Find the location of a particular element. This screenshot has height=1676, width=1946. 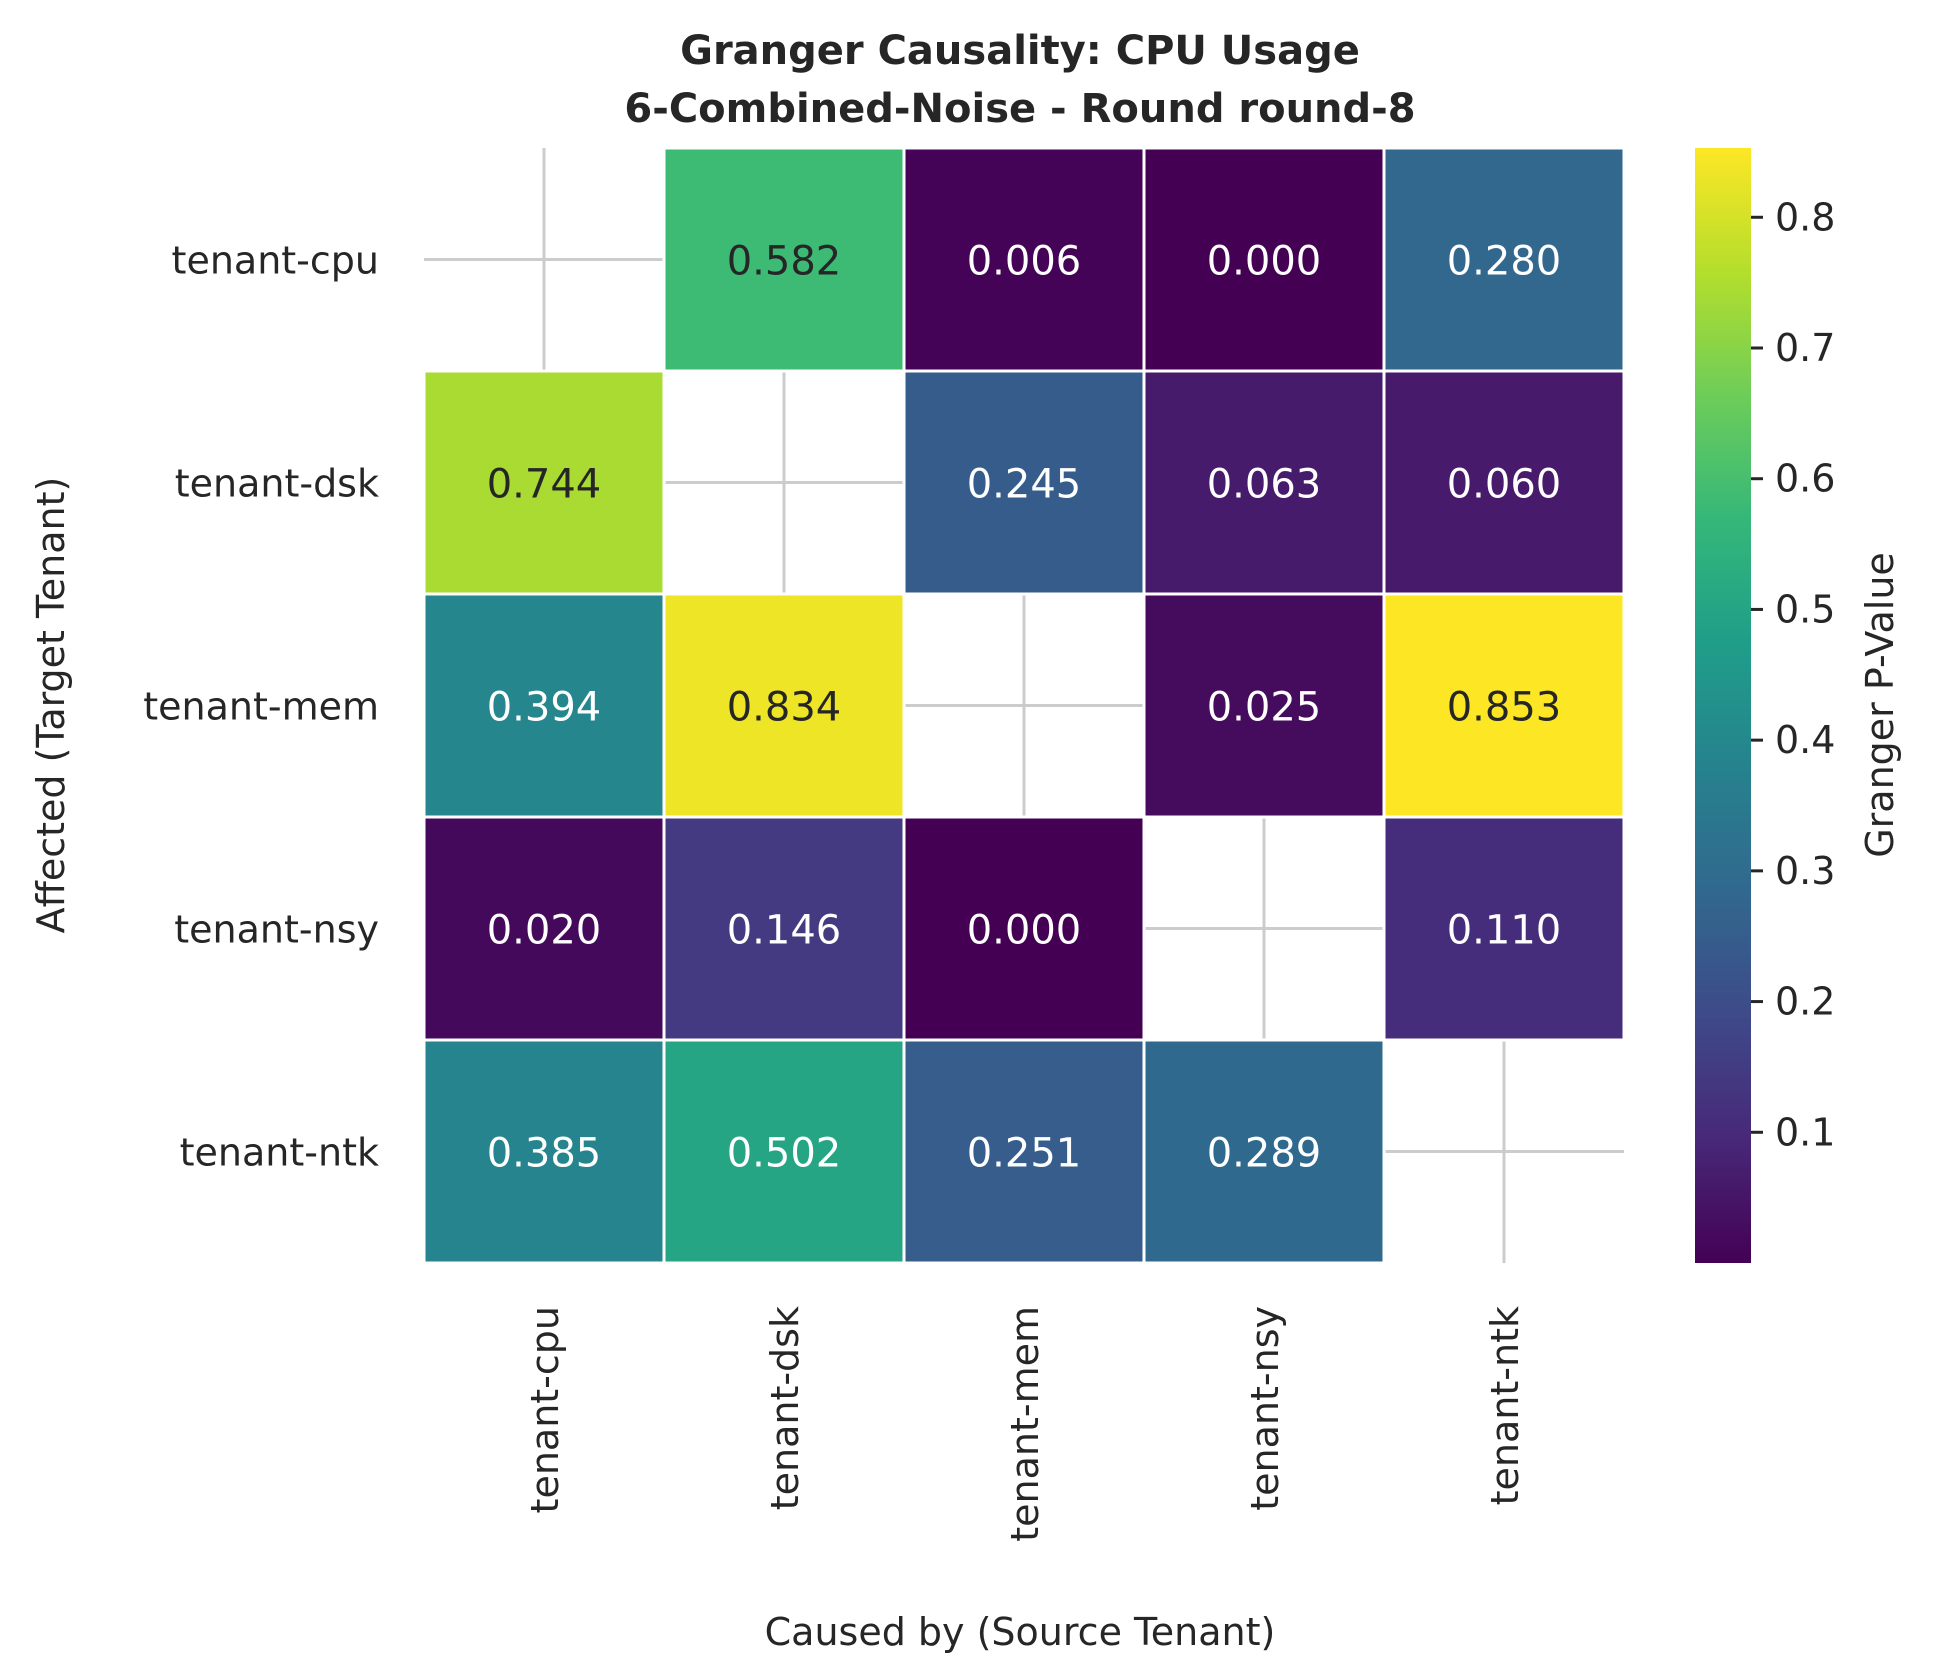

cell-value-label: 0.245 is located at coordinates (1024, 485).